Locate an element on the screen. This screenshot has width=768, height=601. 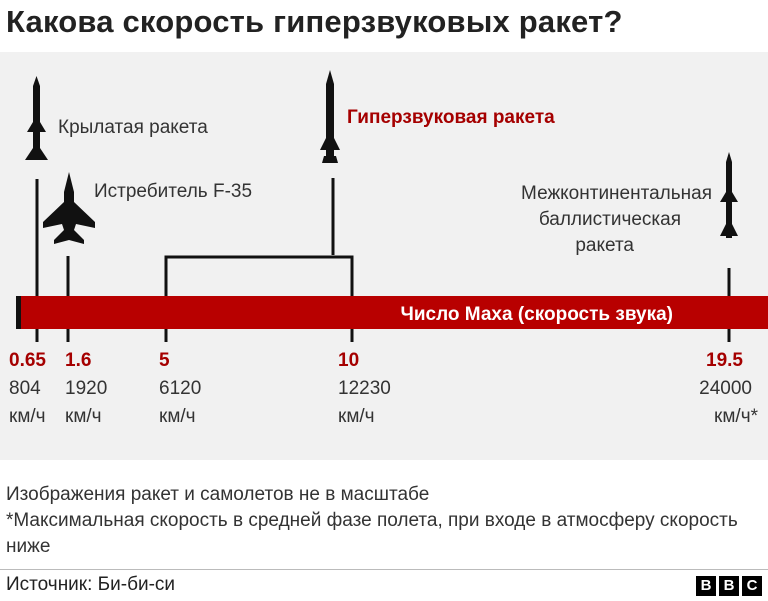
mach-value: 1.6 is located at coordinates (78, 360).